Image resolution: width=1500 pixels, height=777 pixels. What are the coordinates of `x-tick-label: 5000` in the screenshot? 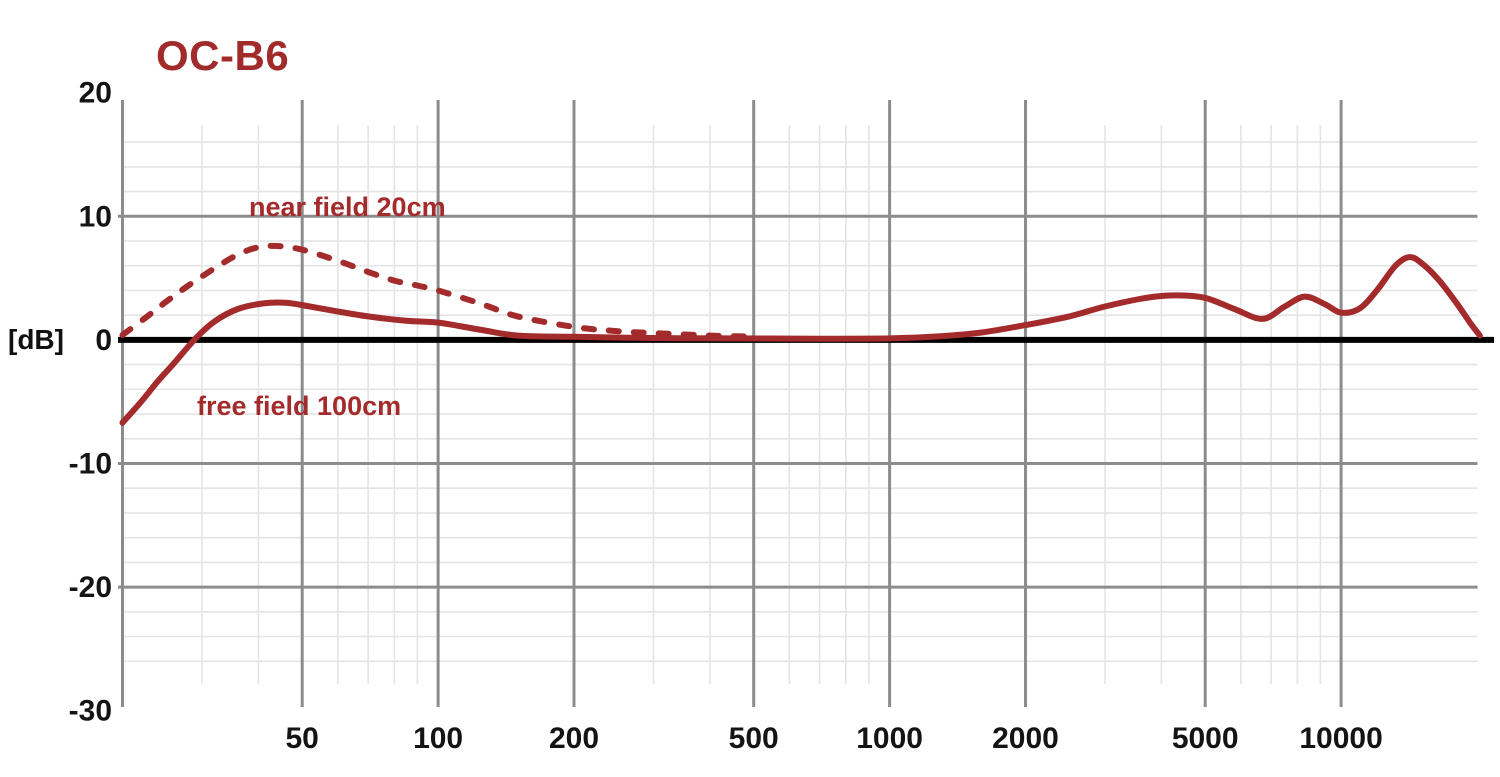 It's located at (1205, 738).